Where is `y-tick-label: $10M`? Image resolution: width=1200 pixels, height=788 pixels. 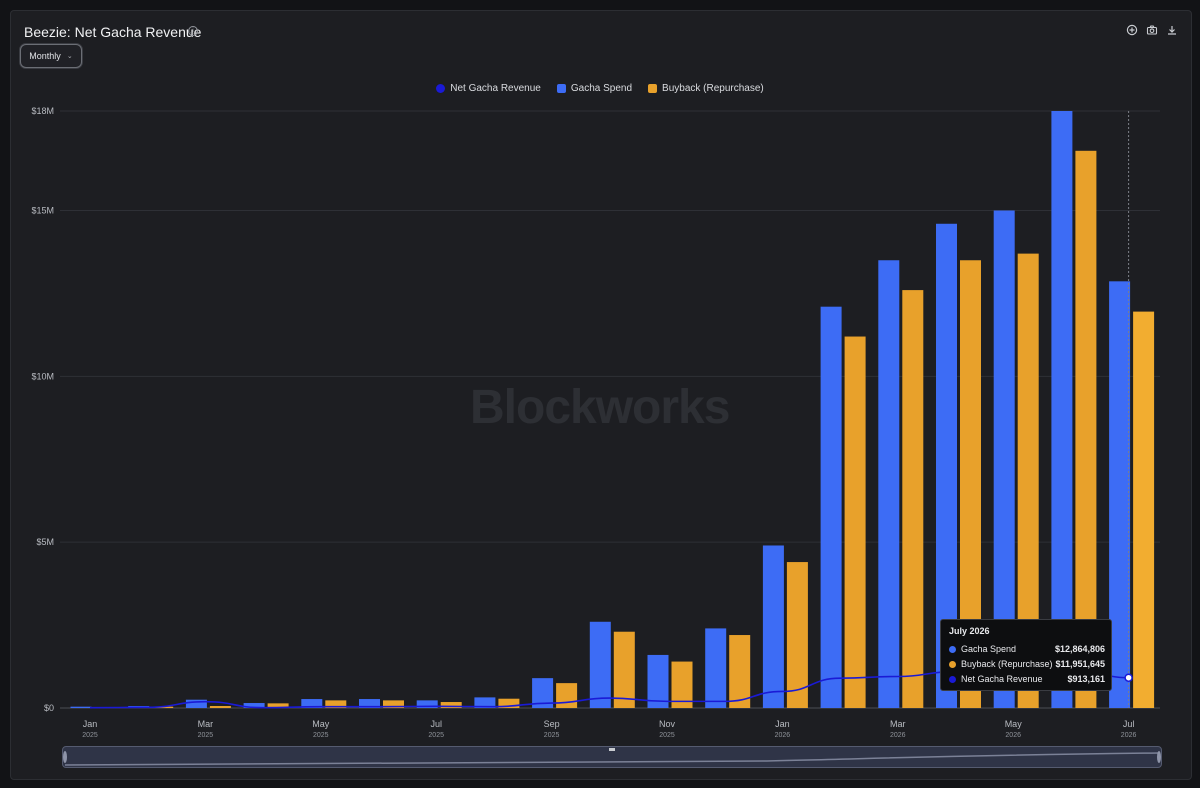
y-tick-label: $10M is located at coordinates (42, 376).